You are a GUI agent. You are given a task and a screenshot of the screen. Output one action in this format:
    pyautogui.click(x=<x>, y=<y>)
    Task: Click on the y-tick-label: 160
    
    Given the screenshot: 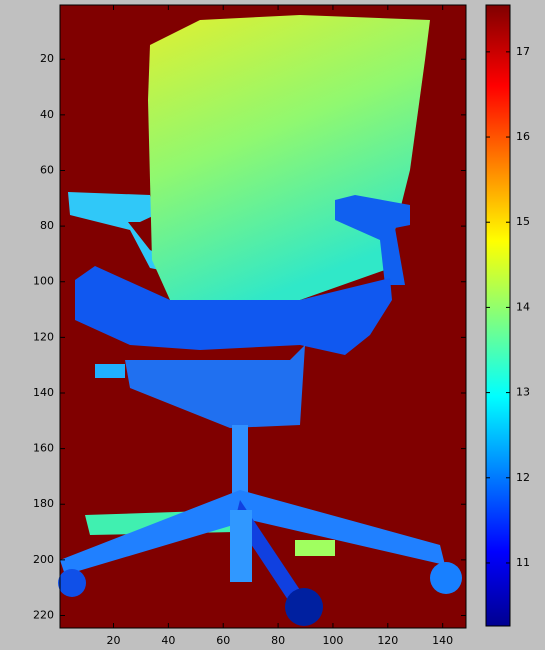 What is the action you would take?
    pyautogui.click(x=43, y=448)
    